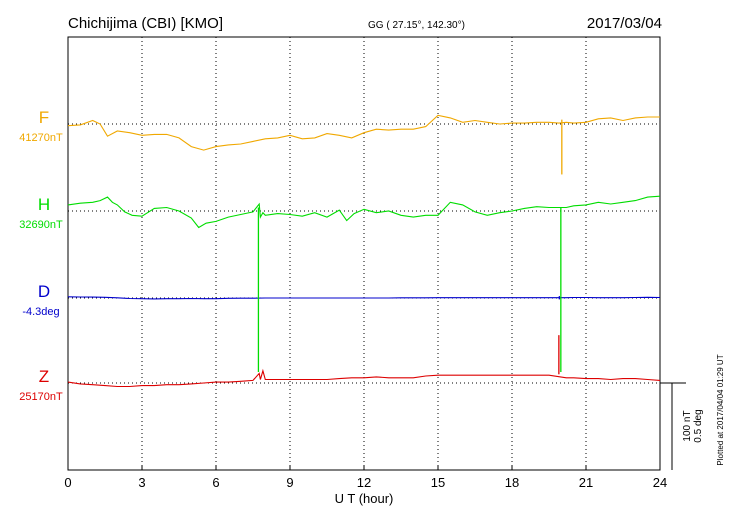 The image size is (730, 520). What do you see at coordinates (416, 25) in the screenshot?
I see `geo-coordinates: GG ( 27.15°, 142.30°)` at bounding box center [416, 25].